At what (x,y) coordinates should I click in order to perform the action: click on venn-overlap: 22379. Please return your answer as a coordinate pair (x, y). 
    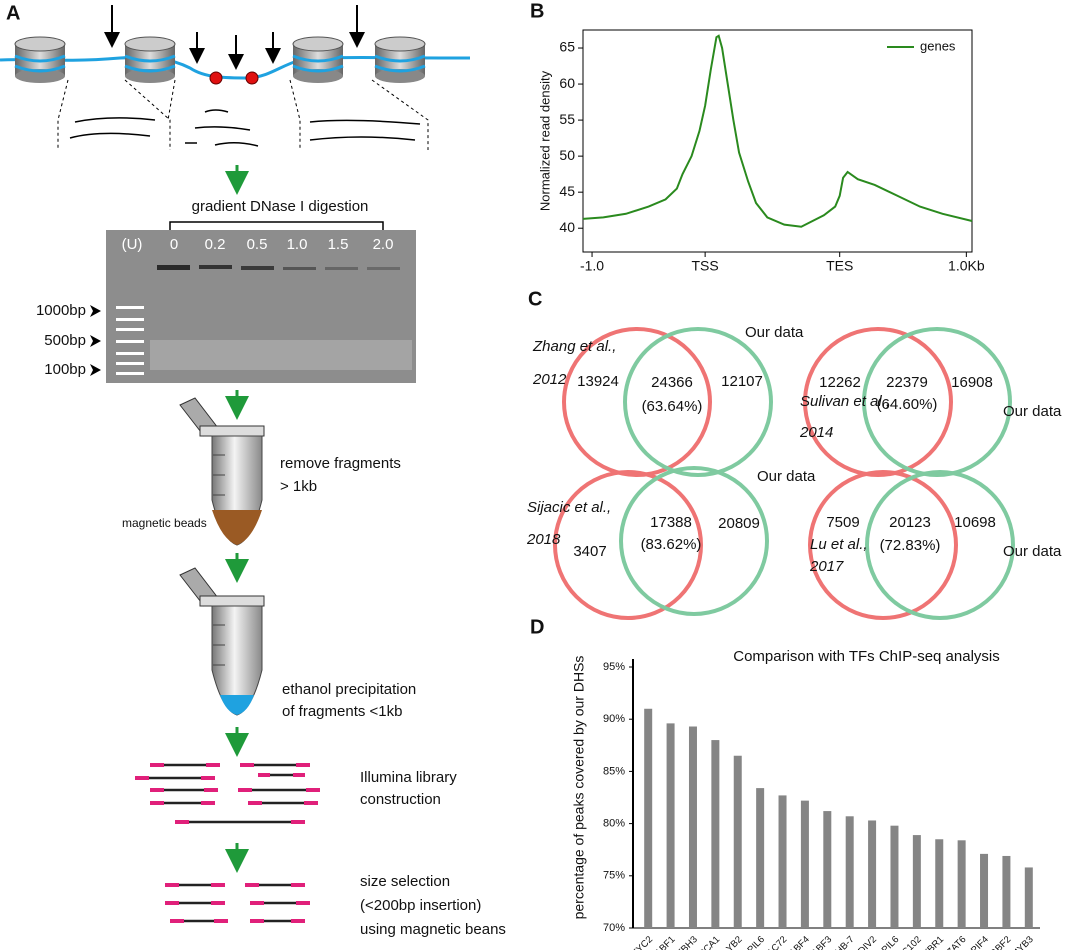
    Looking at the image, I should click on (907, 382).